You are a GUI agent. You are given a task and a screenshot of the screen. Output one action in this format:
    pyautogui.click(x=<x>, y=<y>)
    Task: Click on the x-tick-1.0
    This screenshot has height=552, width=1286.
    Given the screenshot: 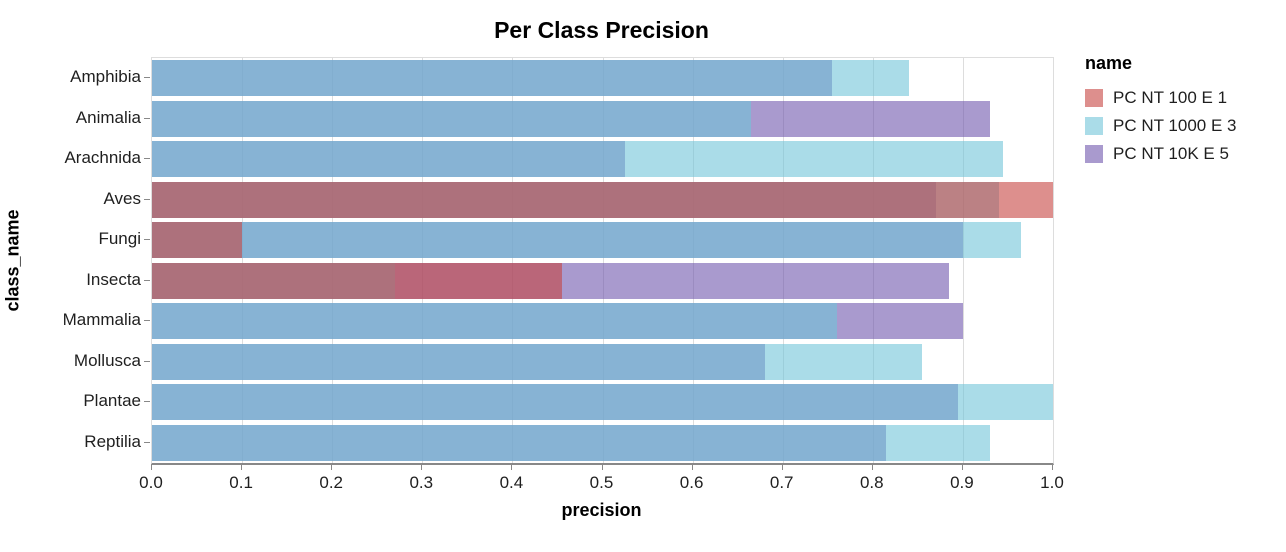 What is the action you would take?
    pyautogui.click(x=1052, y=467)
    